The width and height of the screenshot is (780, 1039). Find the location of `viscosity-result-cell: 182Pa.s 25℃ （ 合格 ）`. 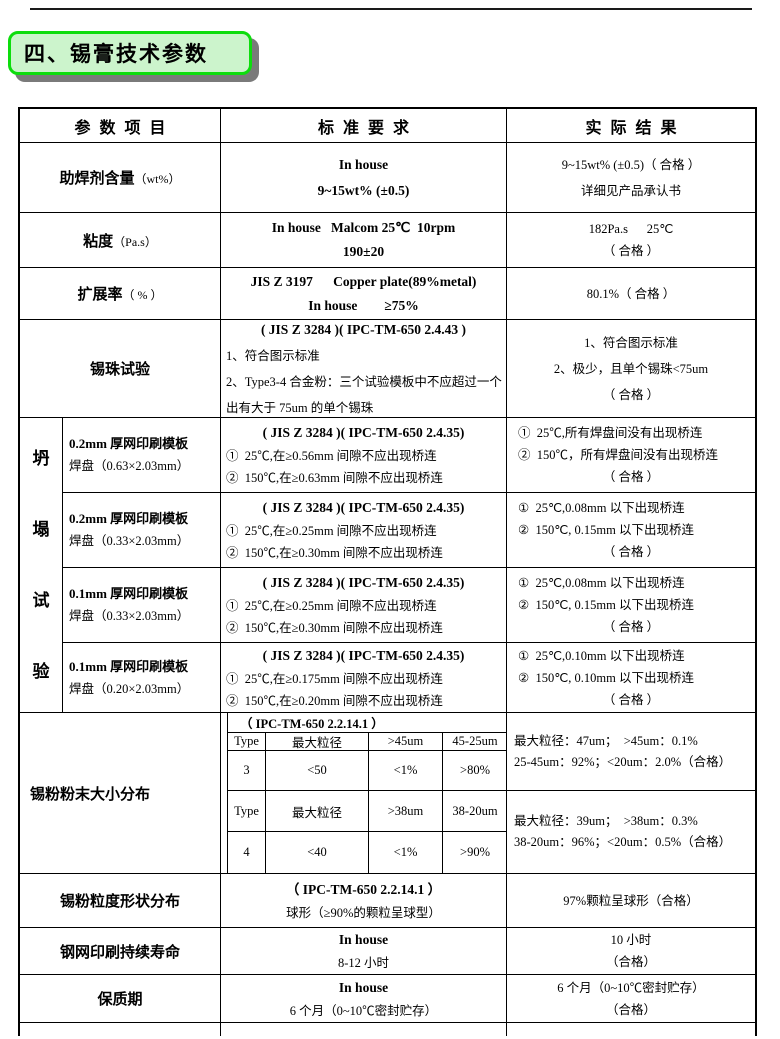

viscosity-result-cell: 182Pa.s 25℃ （ 合格 ） is located at coordinates (631, 240).